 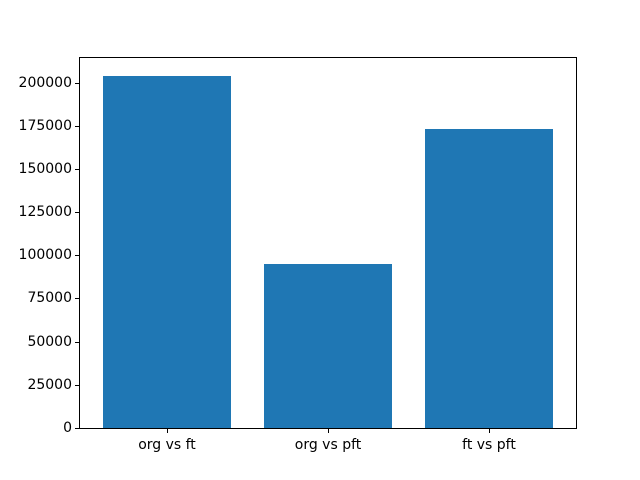 What do you see at coordinates (49, 298) in the screenshot?
I see `y-tick-label: 75000` at bounding box center [49, 298].